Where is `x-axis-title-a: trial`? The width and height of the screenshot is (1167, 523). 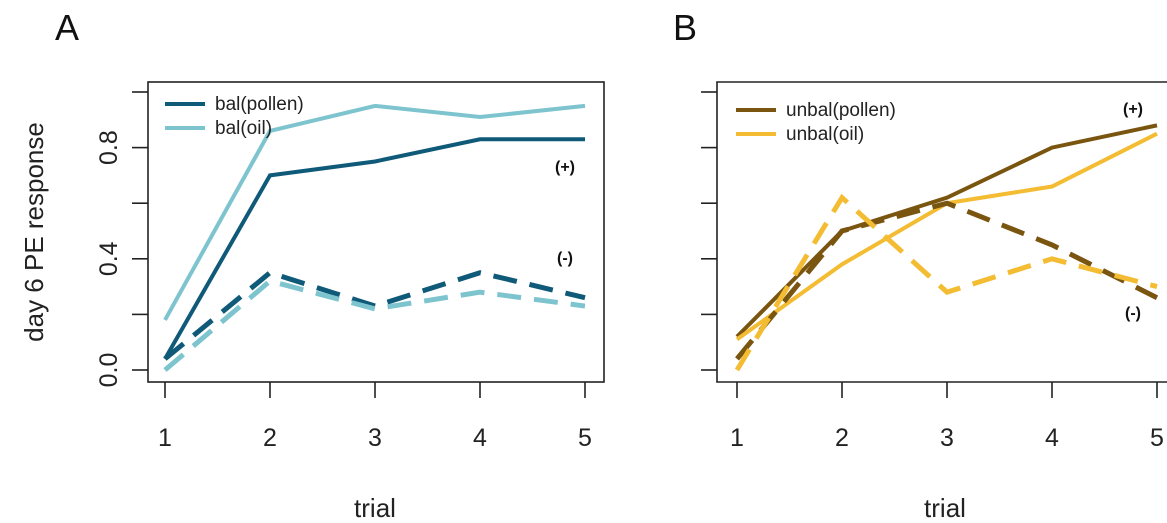
x-axis-title-a: trial is located at coordinates (375, 508).